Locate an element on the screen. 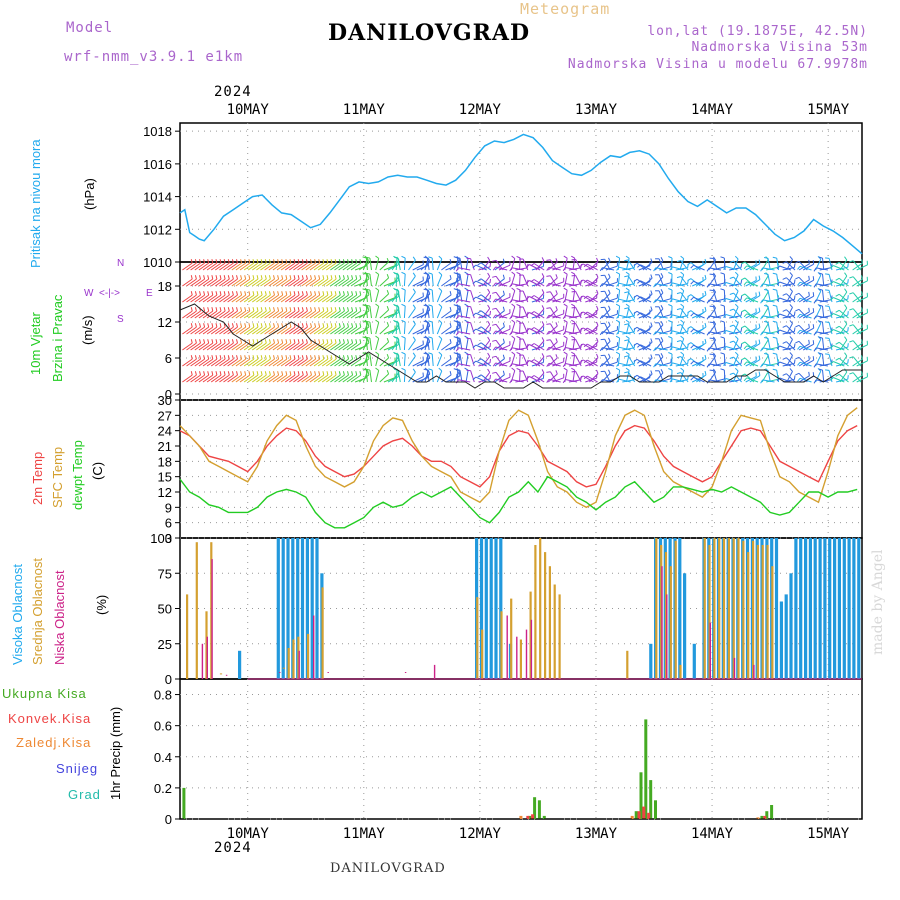 The height and width of the screenshot is (900, 900). y-tick-label: 75 is located at coordinates (165, 573).